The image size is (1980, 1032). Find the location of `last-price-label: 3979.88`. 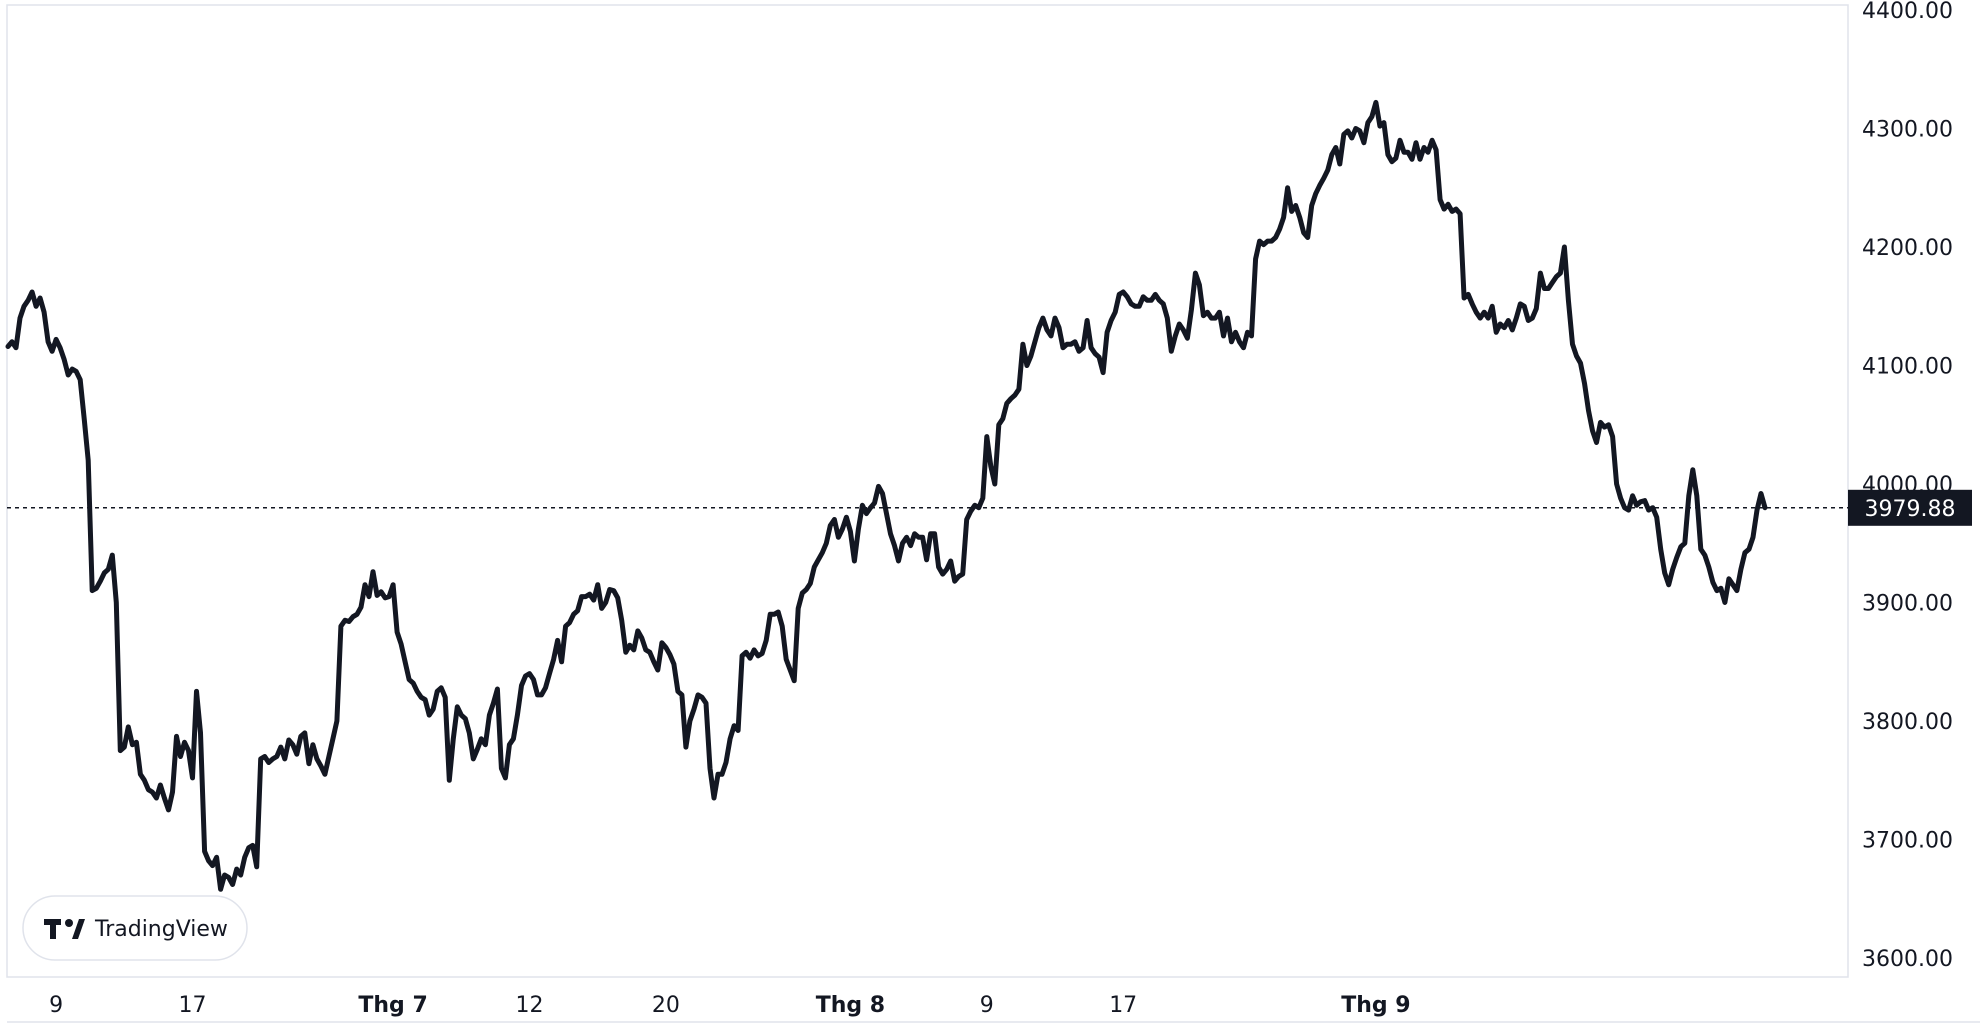

last-price-label: 3979.88 is located at coordinates (1910, 507).